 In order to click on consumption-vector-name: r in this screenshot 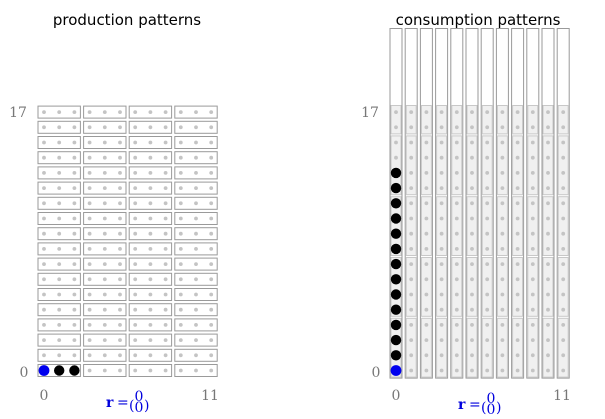, I will do `click(462, 405)`.